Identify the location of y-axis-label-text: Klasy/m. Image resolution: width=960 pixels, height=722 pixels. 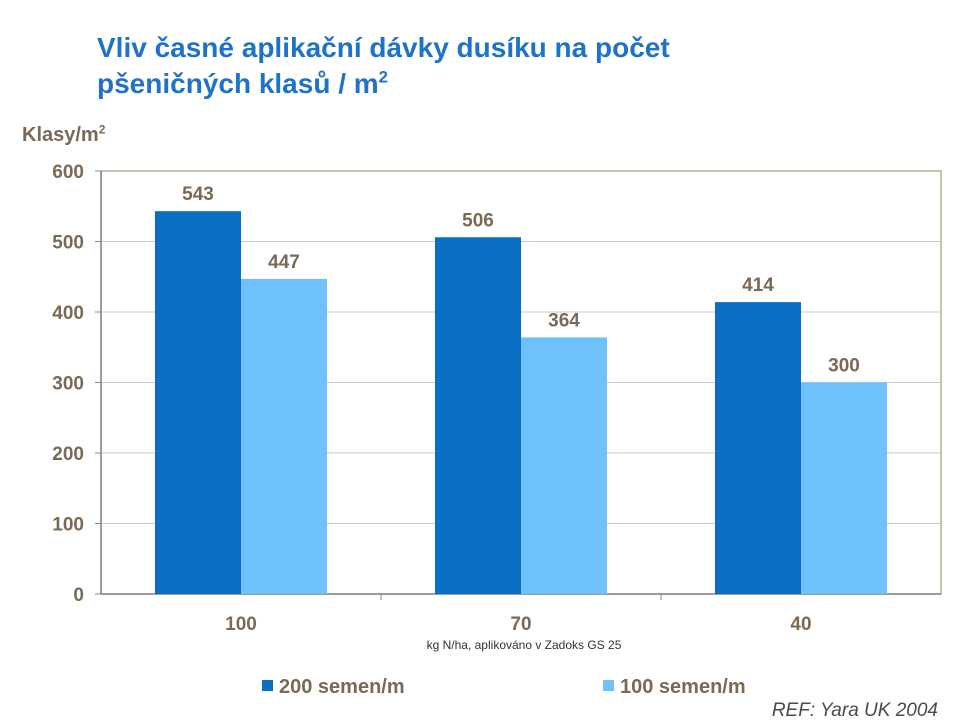
(60, 135).